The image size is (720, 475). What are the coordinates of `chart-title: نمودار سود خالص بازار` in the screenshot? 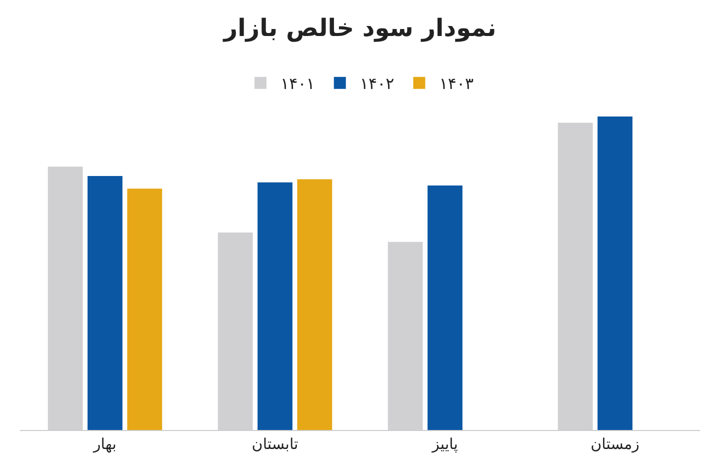 It's located at (359, 28).